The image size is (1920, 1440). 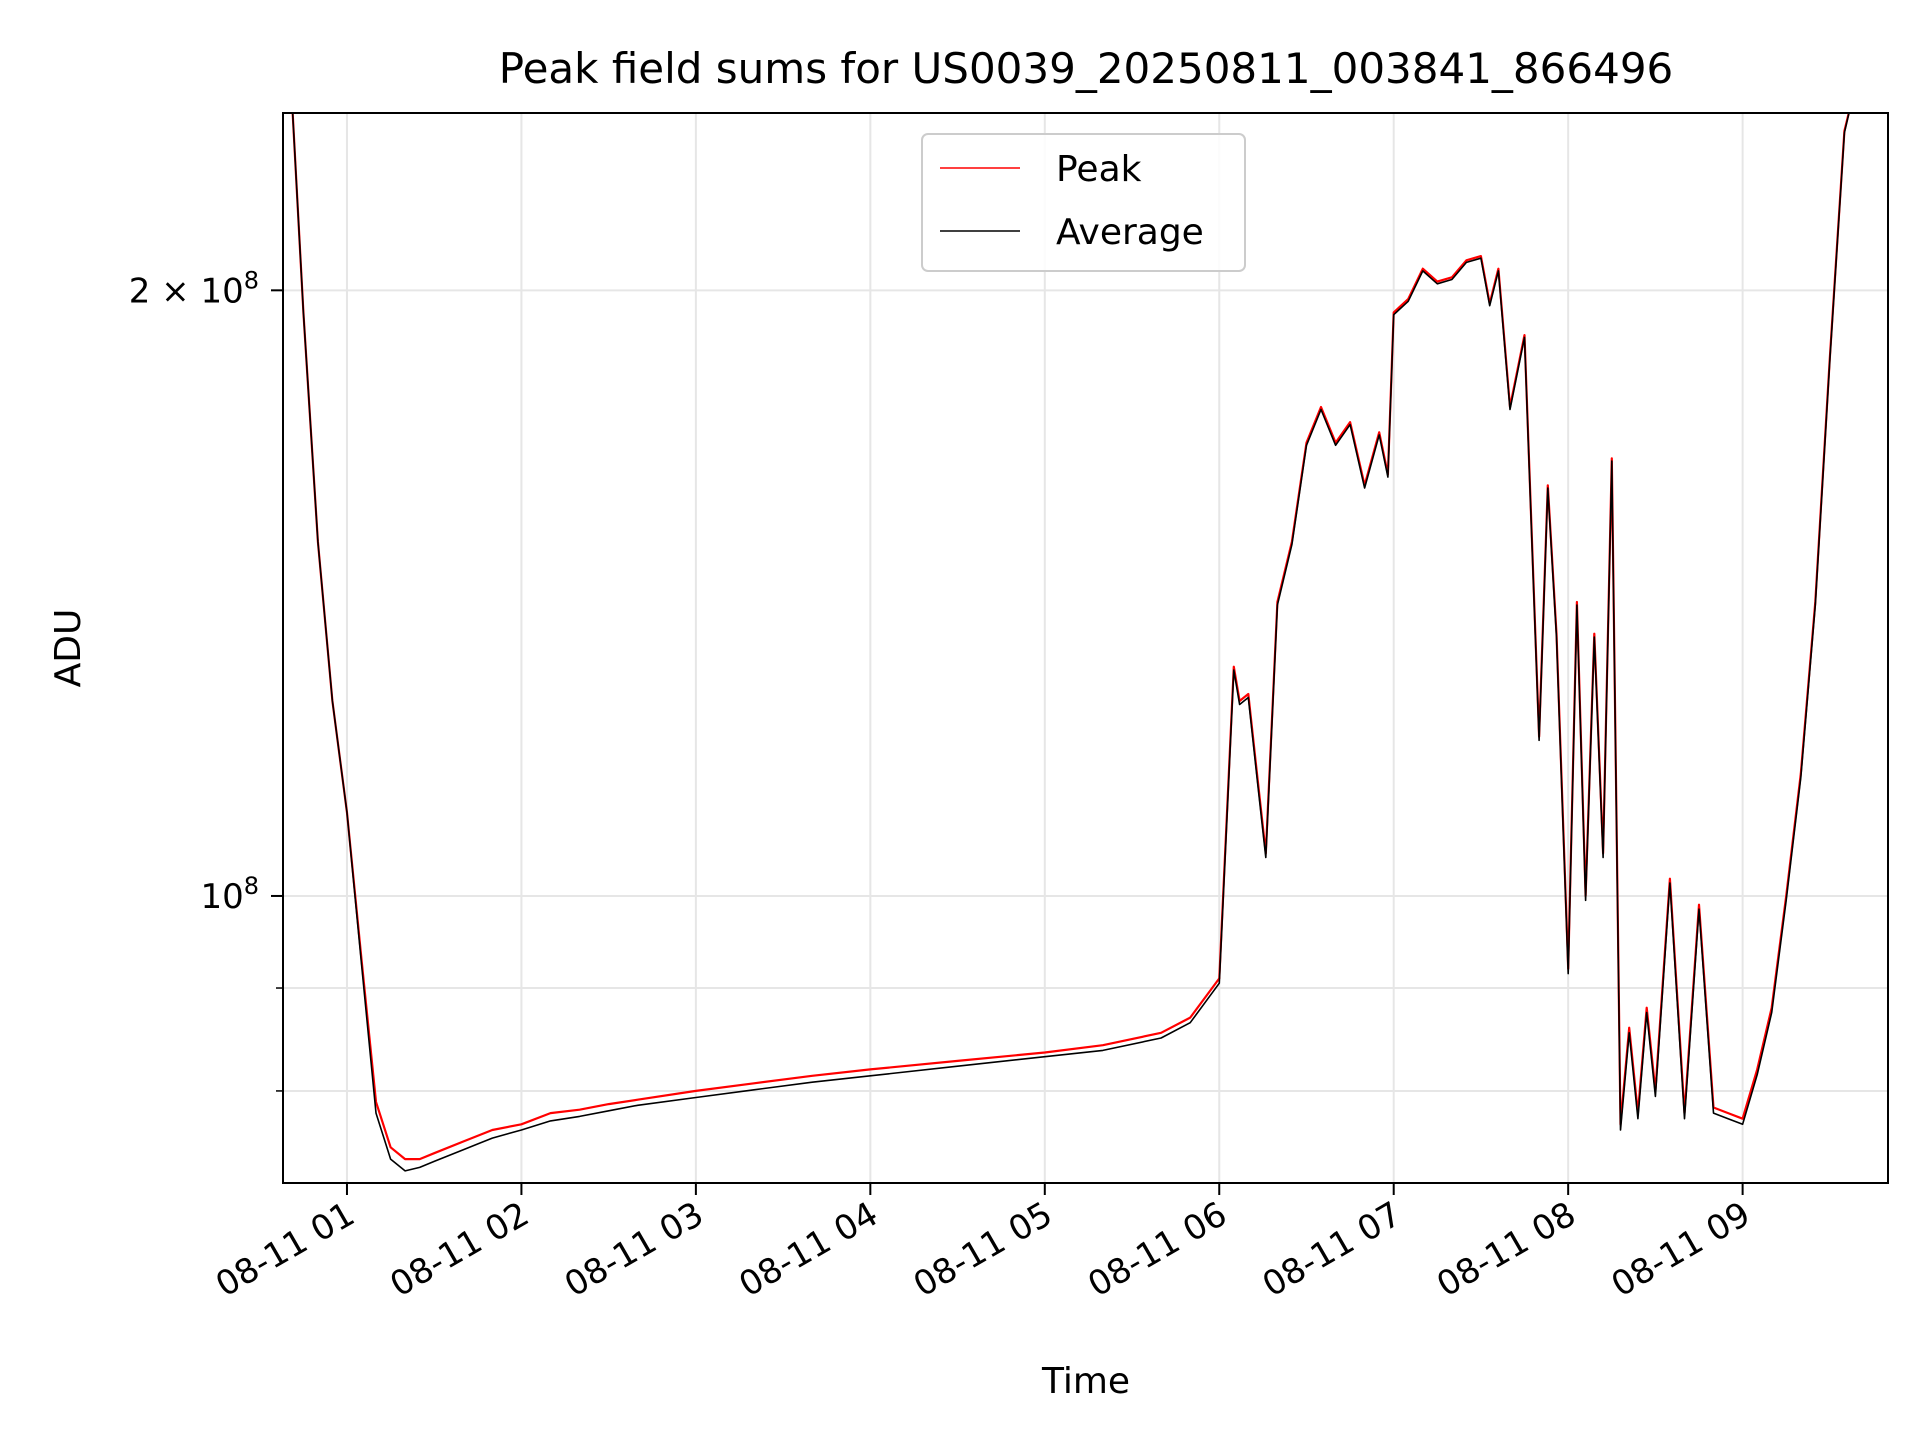 What do you see at coordinates (221, 897) in the screenshot?
I see `y-tick-label-base: 10` at bounding box center [221, 897].